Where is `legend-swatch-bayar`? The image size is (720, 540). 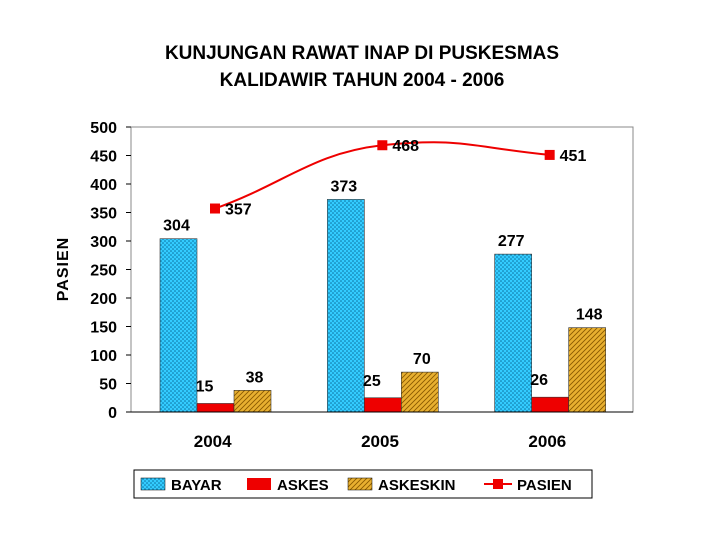
legend-swatch-bayar is located at coordinates (153, 484).